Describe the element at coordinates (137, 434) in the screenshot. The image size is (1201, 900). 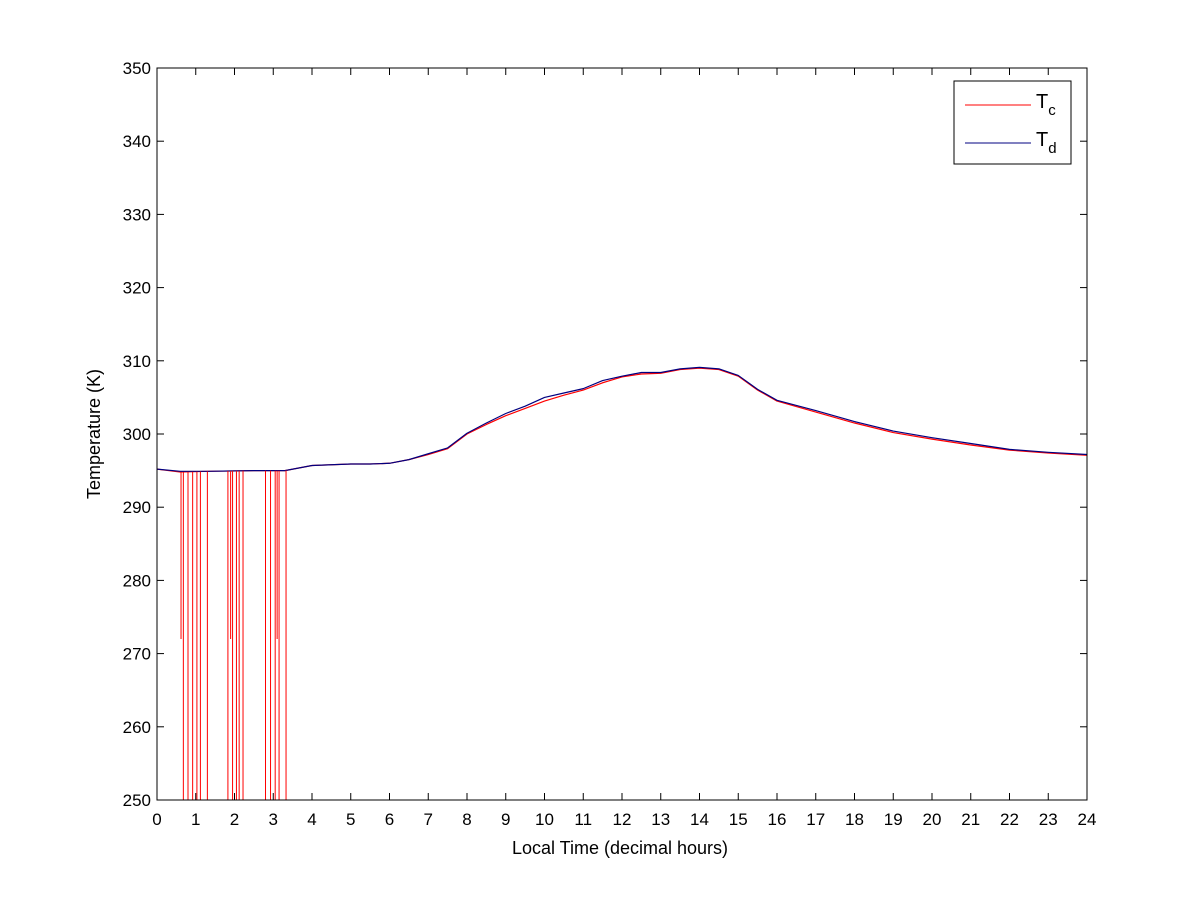
I see `y-tick-label-5: 300` at that location.